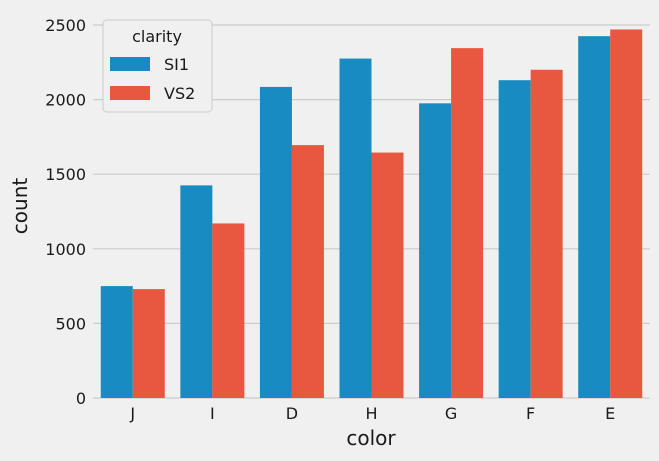  I want to click on y-tick-label: 1000, so click(65, 249).